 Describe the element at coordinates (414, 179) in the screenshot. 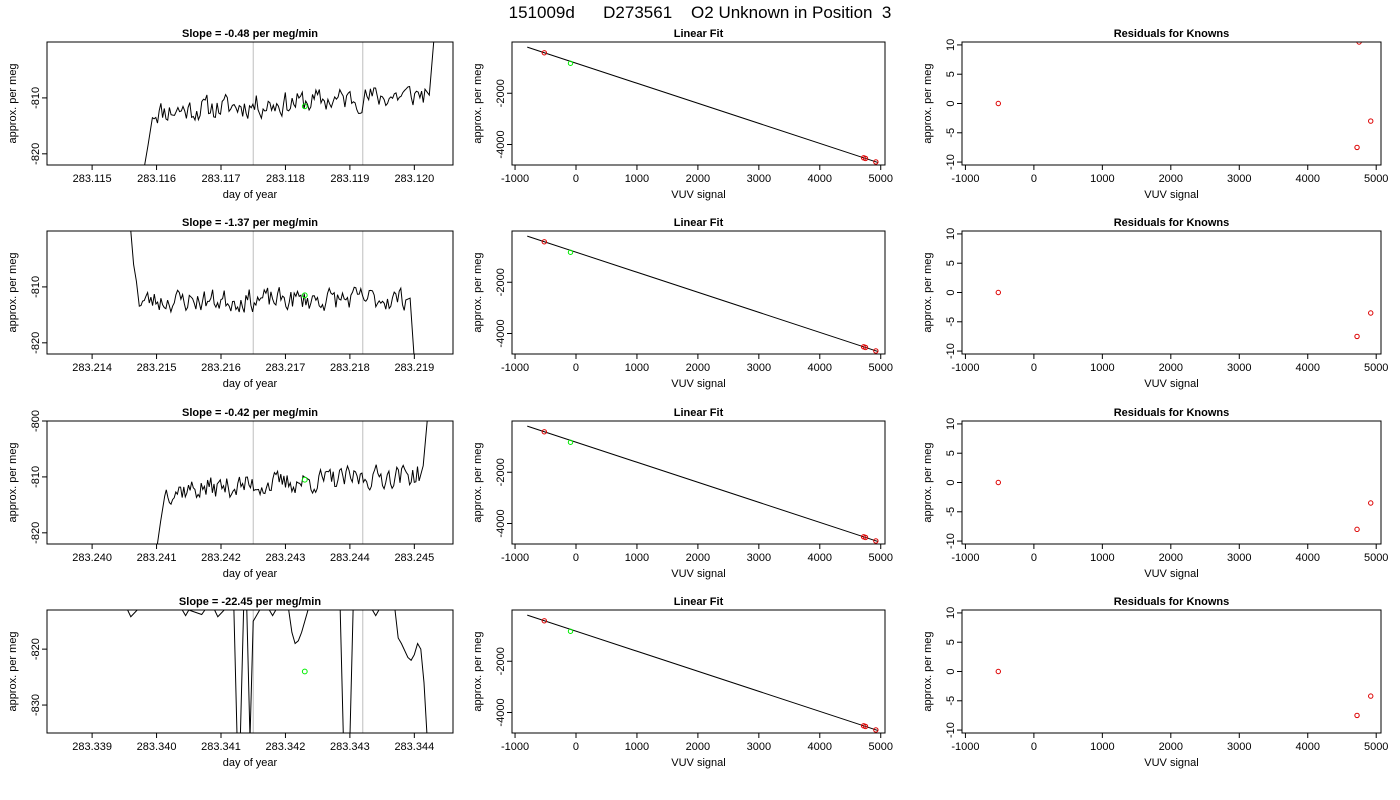

I see `x-tick-label: 283.120` at that location.